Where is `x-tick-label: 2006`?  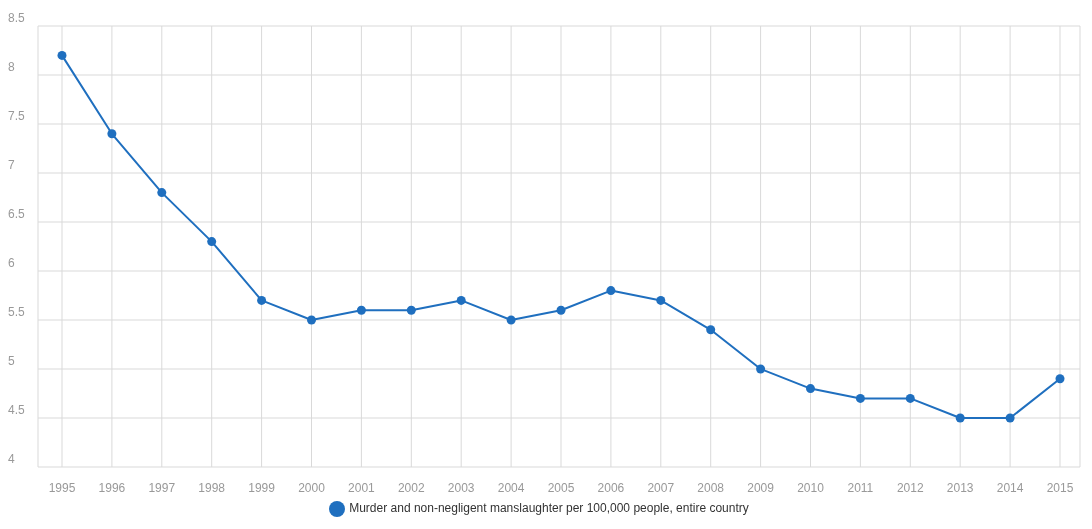
x-tick-label: 2006 is located at coordinates (611, 487).